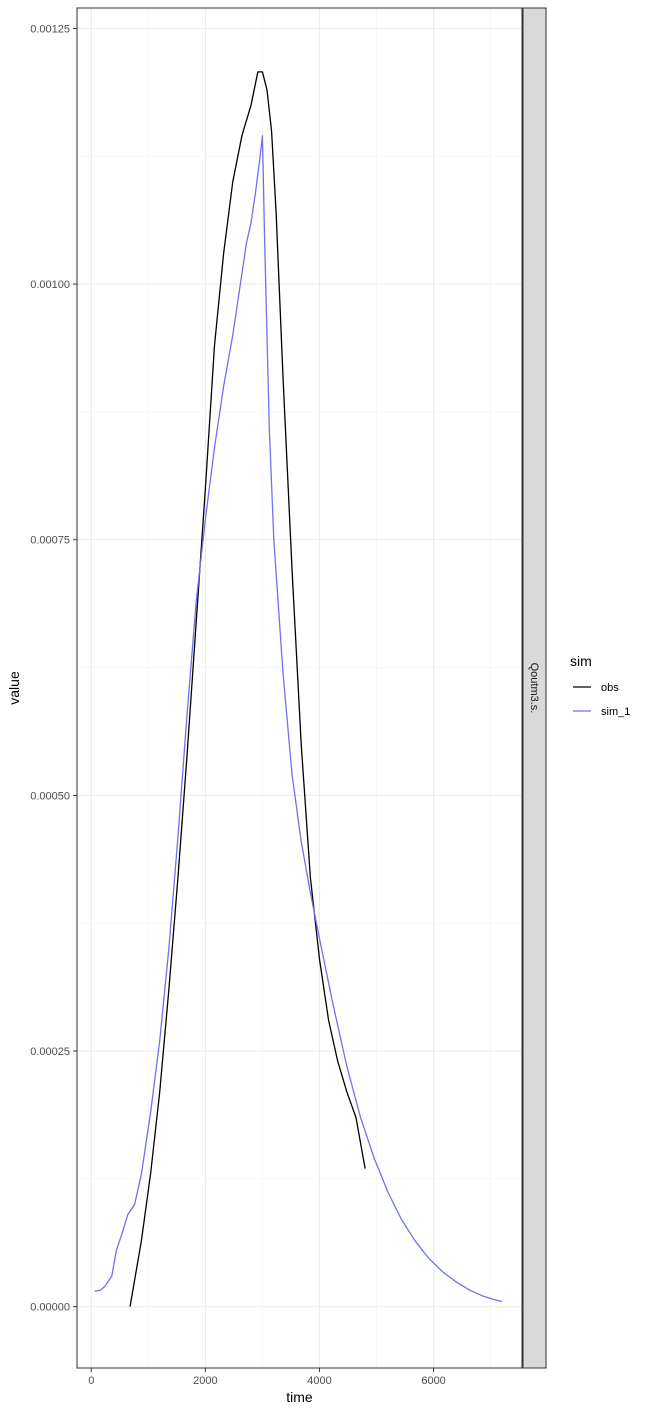 The image size is (650, 1413). Describe the element at coordinates (50, 541) in the screenshot. I see `y-tick-label: 0.00075` at that location.